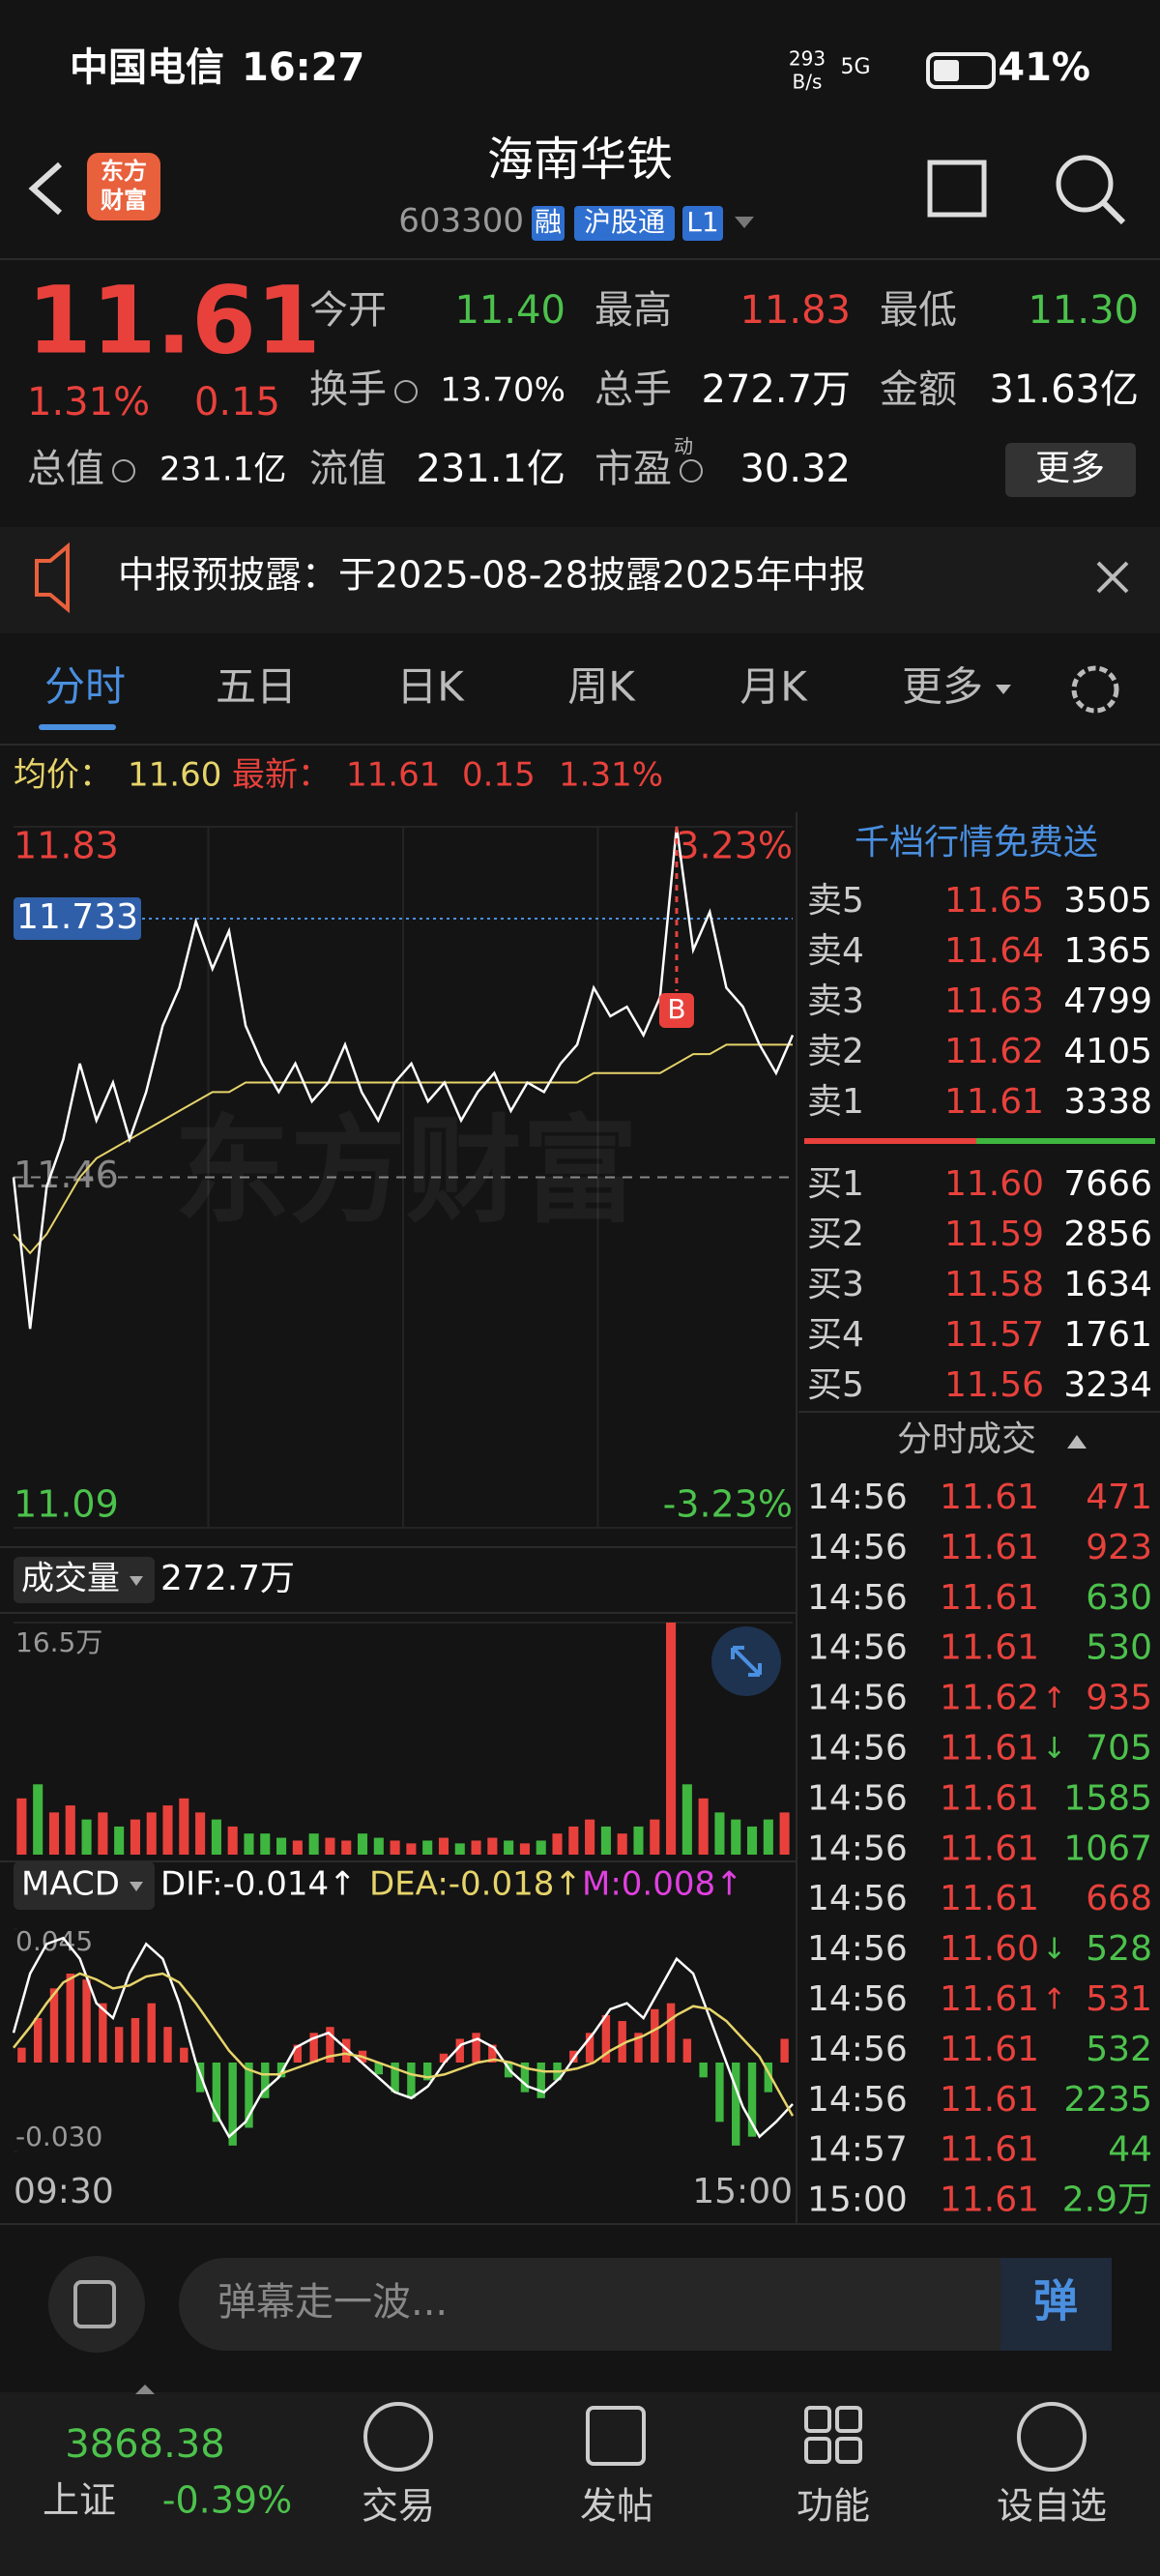 Image resolution: width=1160 pixels, height=2576 pixels. What do you see at coordinates (85, 687) in the screenshot?
I see `tab: 分时` at bounding box center [85, 687].